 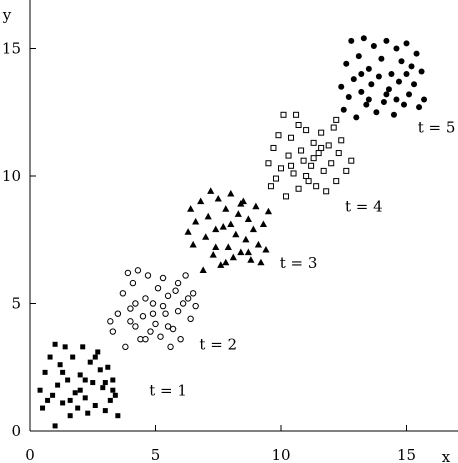 I want to click on x-tick-label: 15, so click(x=406, y=454).